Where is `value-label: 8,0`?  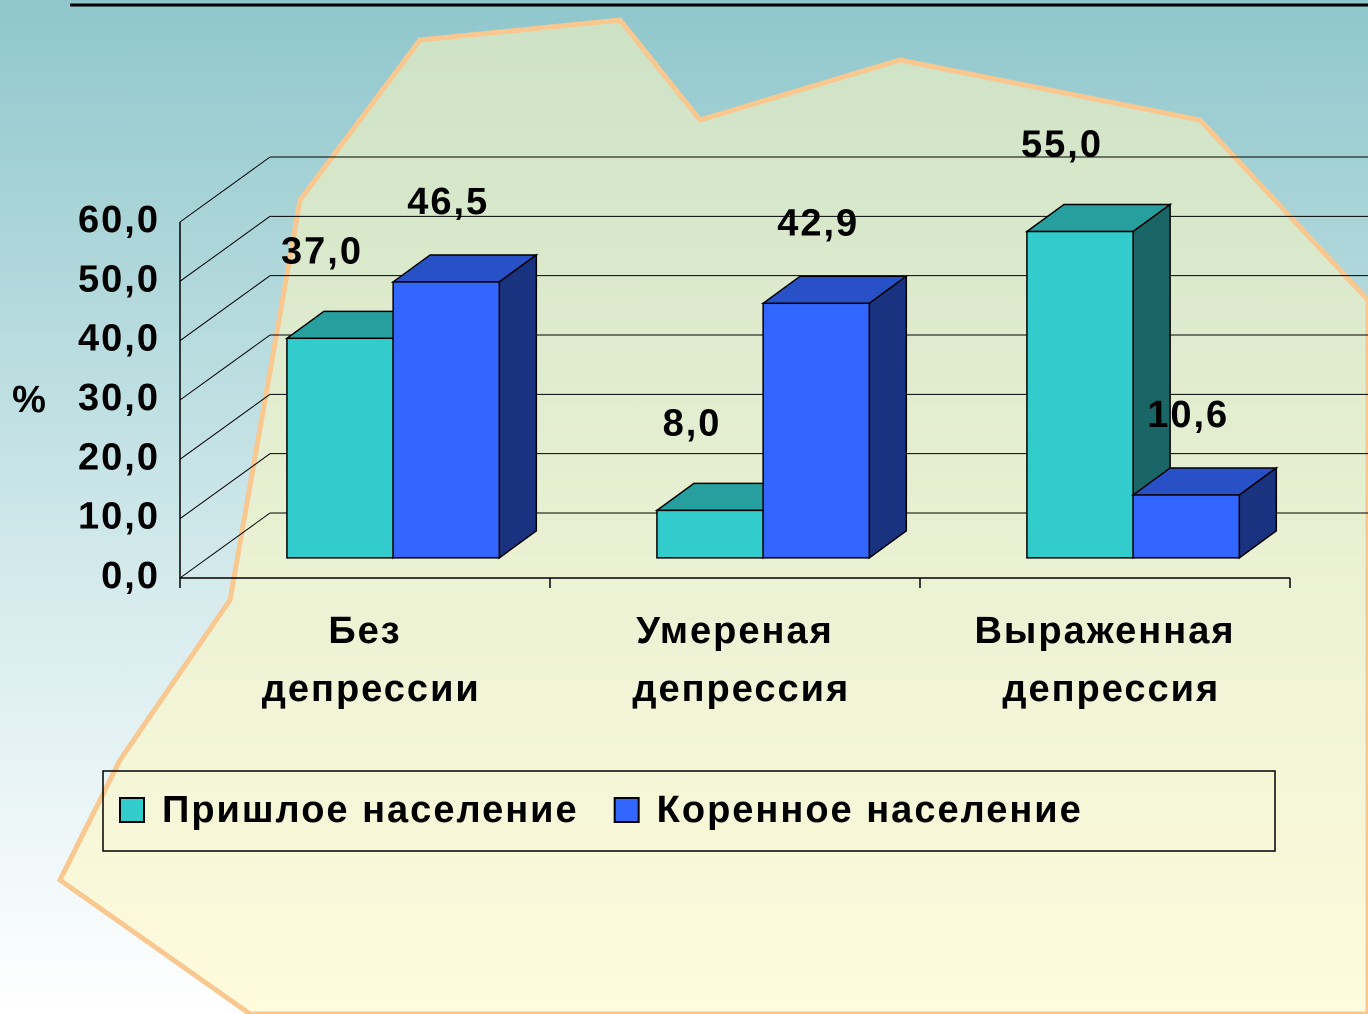 value-label: 8,0 is located at coordinates (692, 423).